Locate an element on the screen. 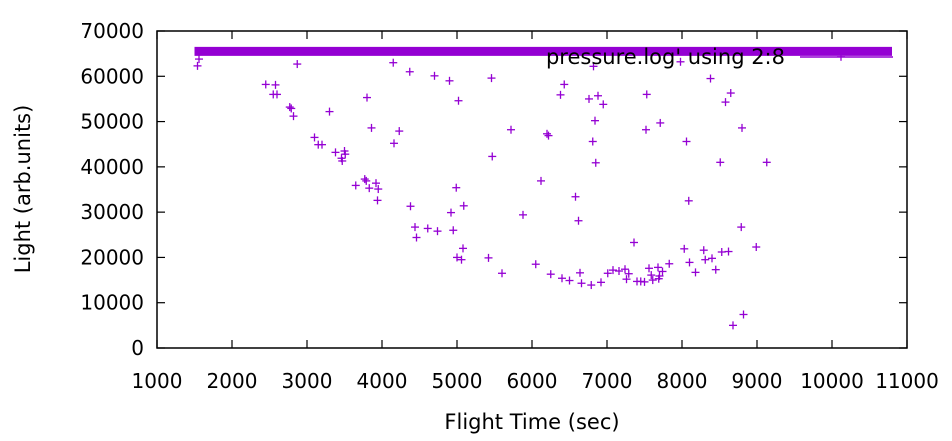 Image resolution: width=952 pixels, height=441 pixels. x-tick-label: 5000 is located at coordinates (457, 381).